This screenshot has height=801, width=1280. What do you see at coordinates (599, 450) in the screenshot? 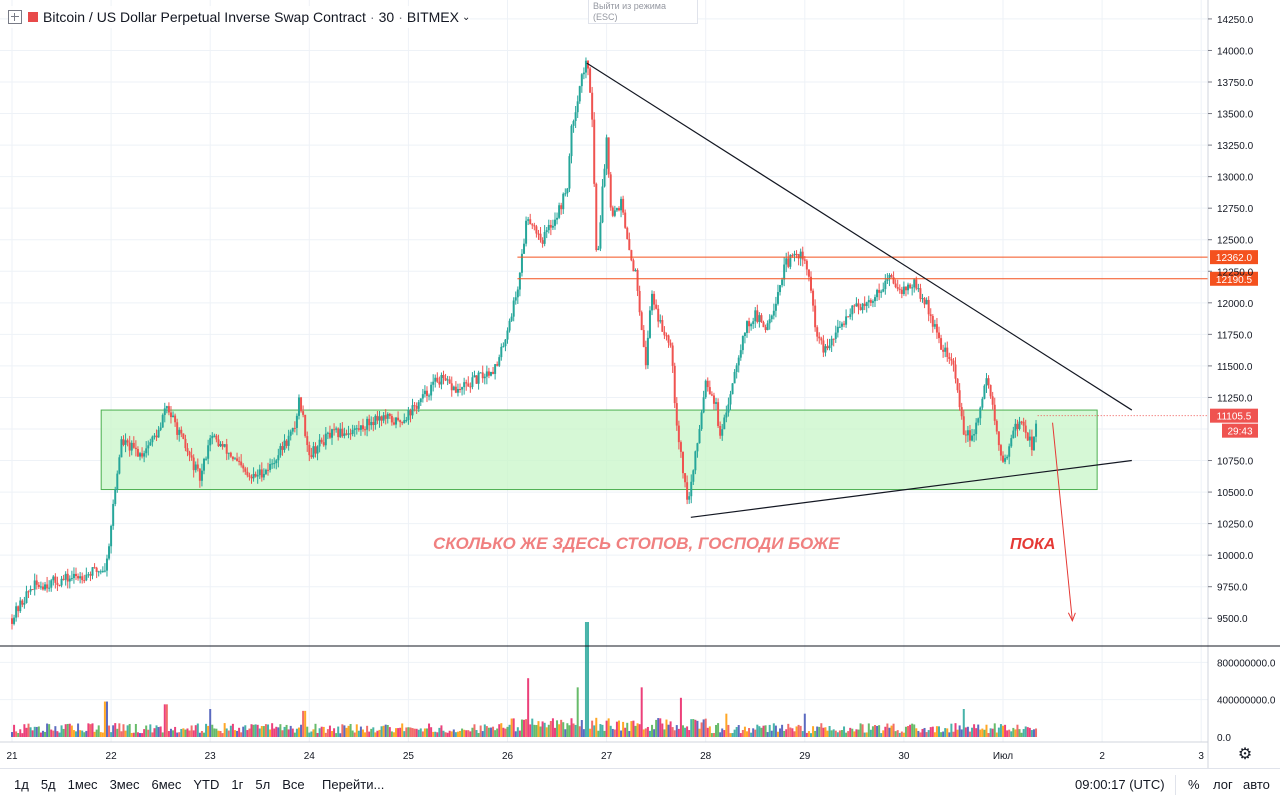
I see `consolidation-zone` at bounding box center [599, 450].